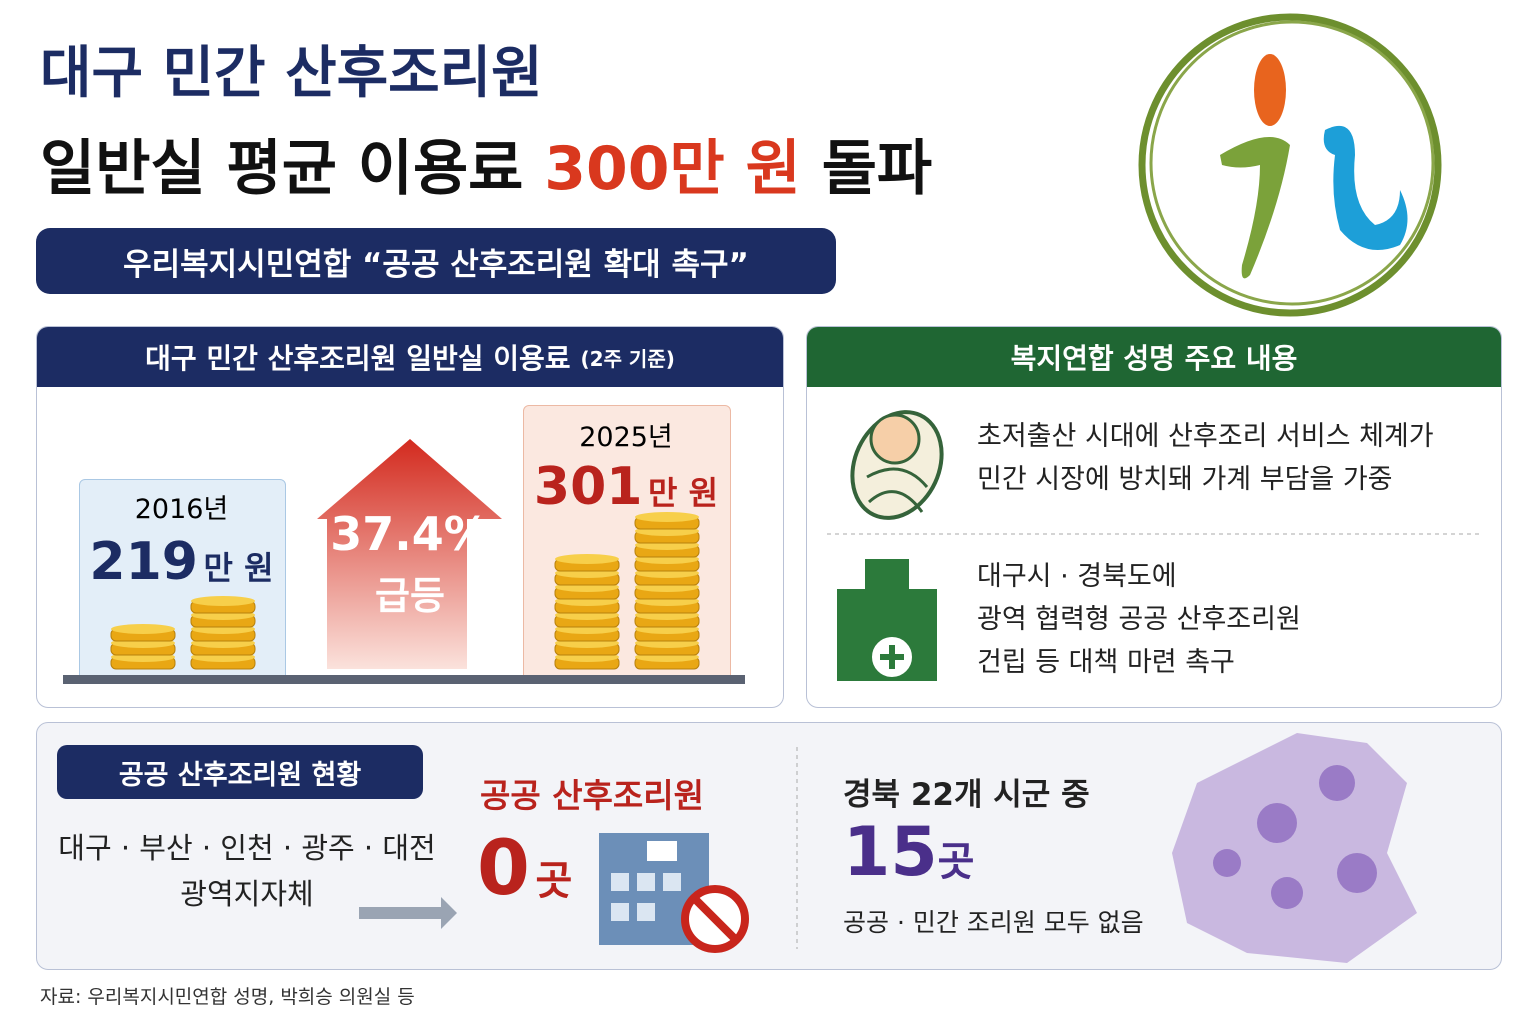  I want to click on year: 2016년, so click(181, 509).